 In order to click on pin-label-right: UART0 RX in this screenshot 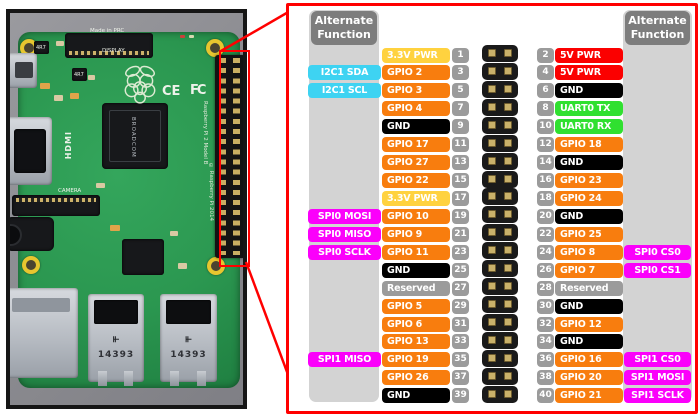, I will do `click(589, 127)`.